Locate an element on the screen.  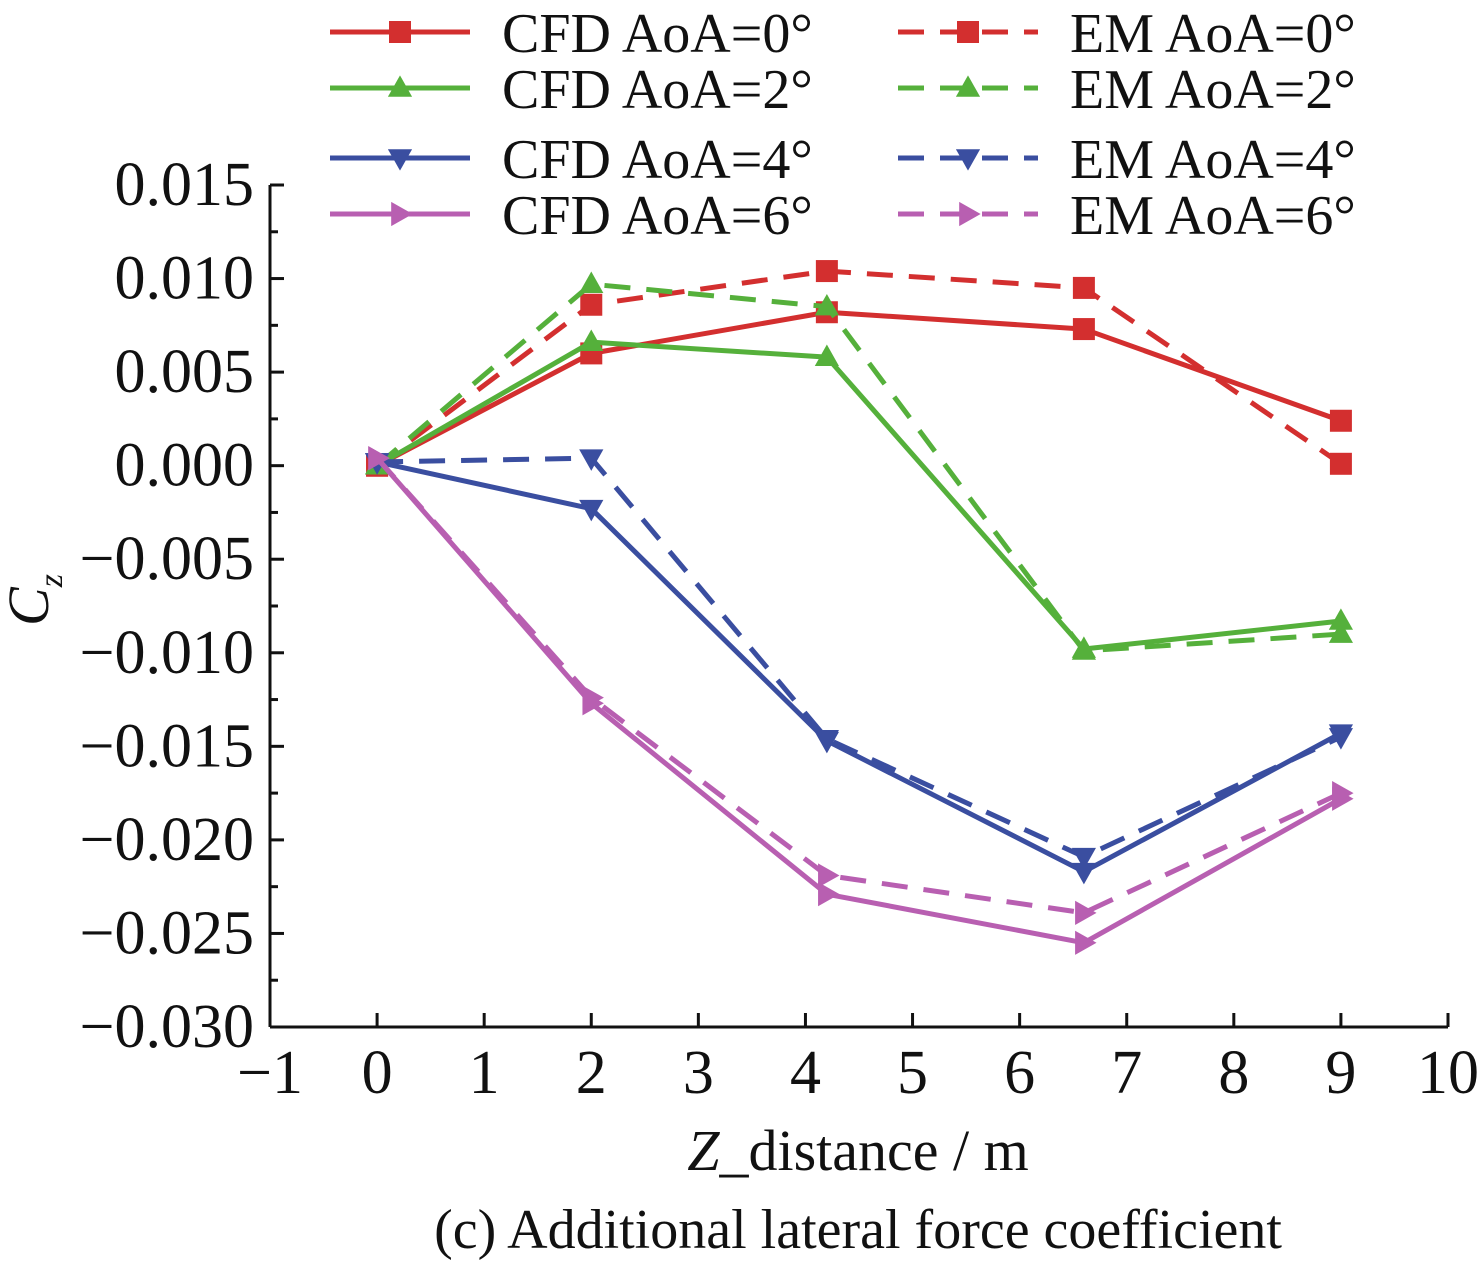
y-tick-label: 0.005 is located at coordinates (185, 372).